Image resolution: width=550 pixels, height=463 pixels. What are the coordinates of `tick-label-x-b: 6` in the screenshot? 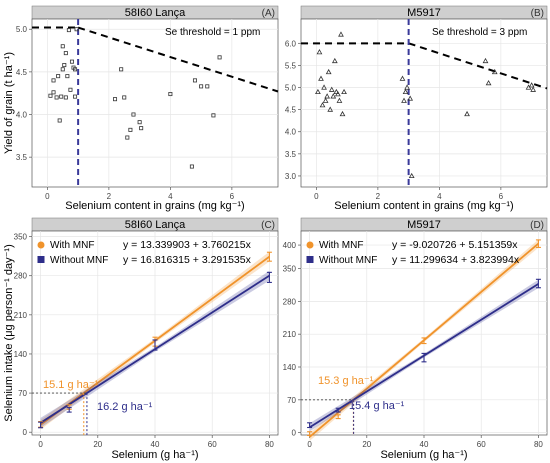 It's located at (501, 196).